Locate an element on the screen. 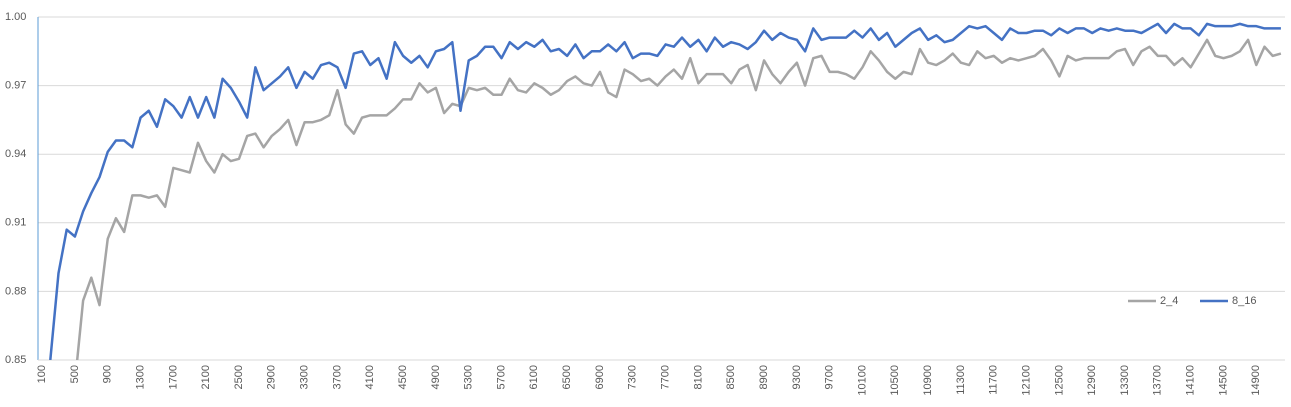  x-tick-label: 10900 is located at coordinates (928, 380).